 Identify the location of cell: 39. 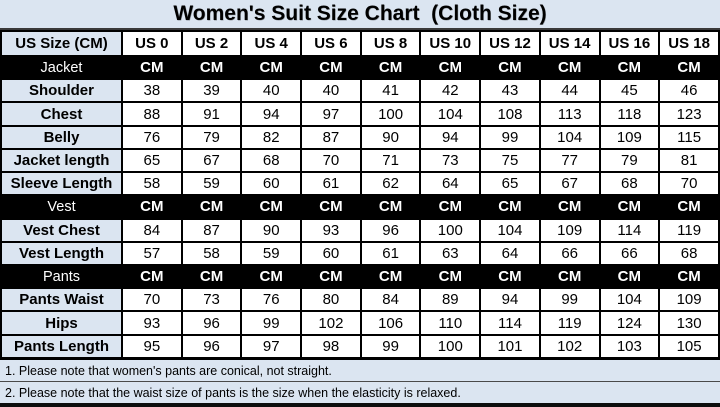
(211, 91).